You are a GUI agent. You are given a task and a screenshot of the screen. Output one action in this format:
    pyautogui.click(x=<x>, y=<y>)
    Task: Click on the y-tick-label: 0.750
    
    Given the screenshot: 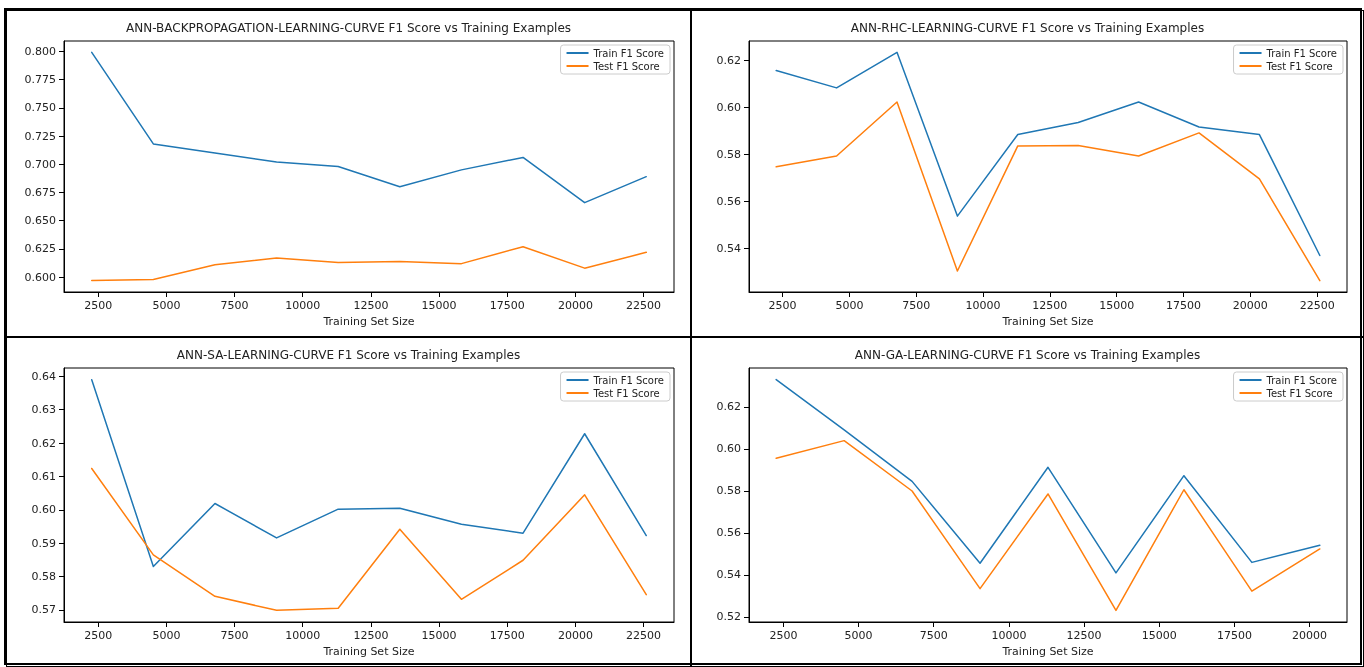 What is the action you would take?
    pyautogui.click(x=40, y=108)
    